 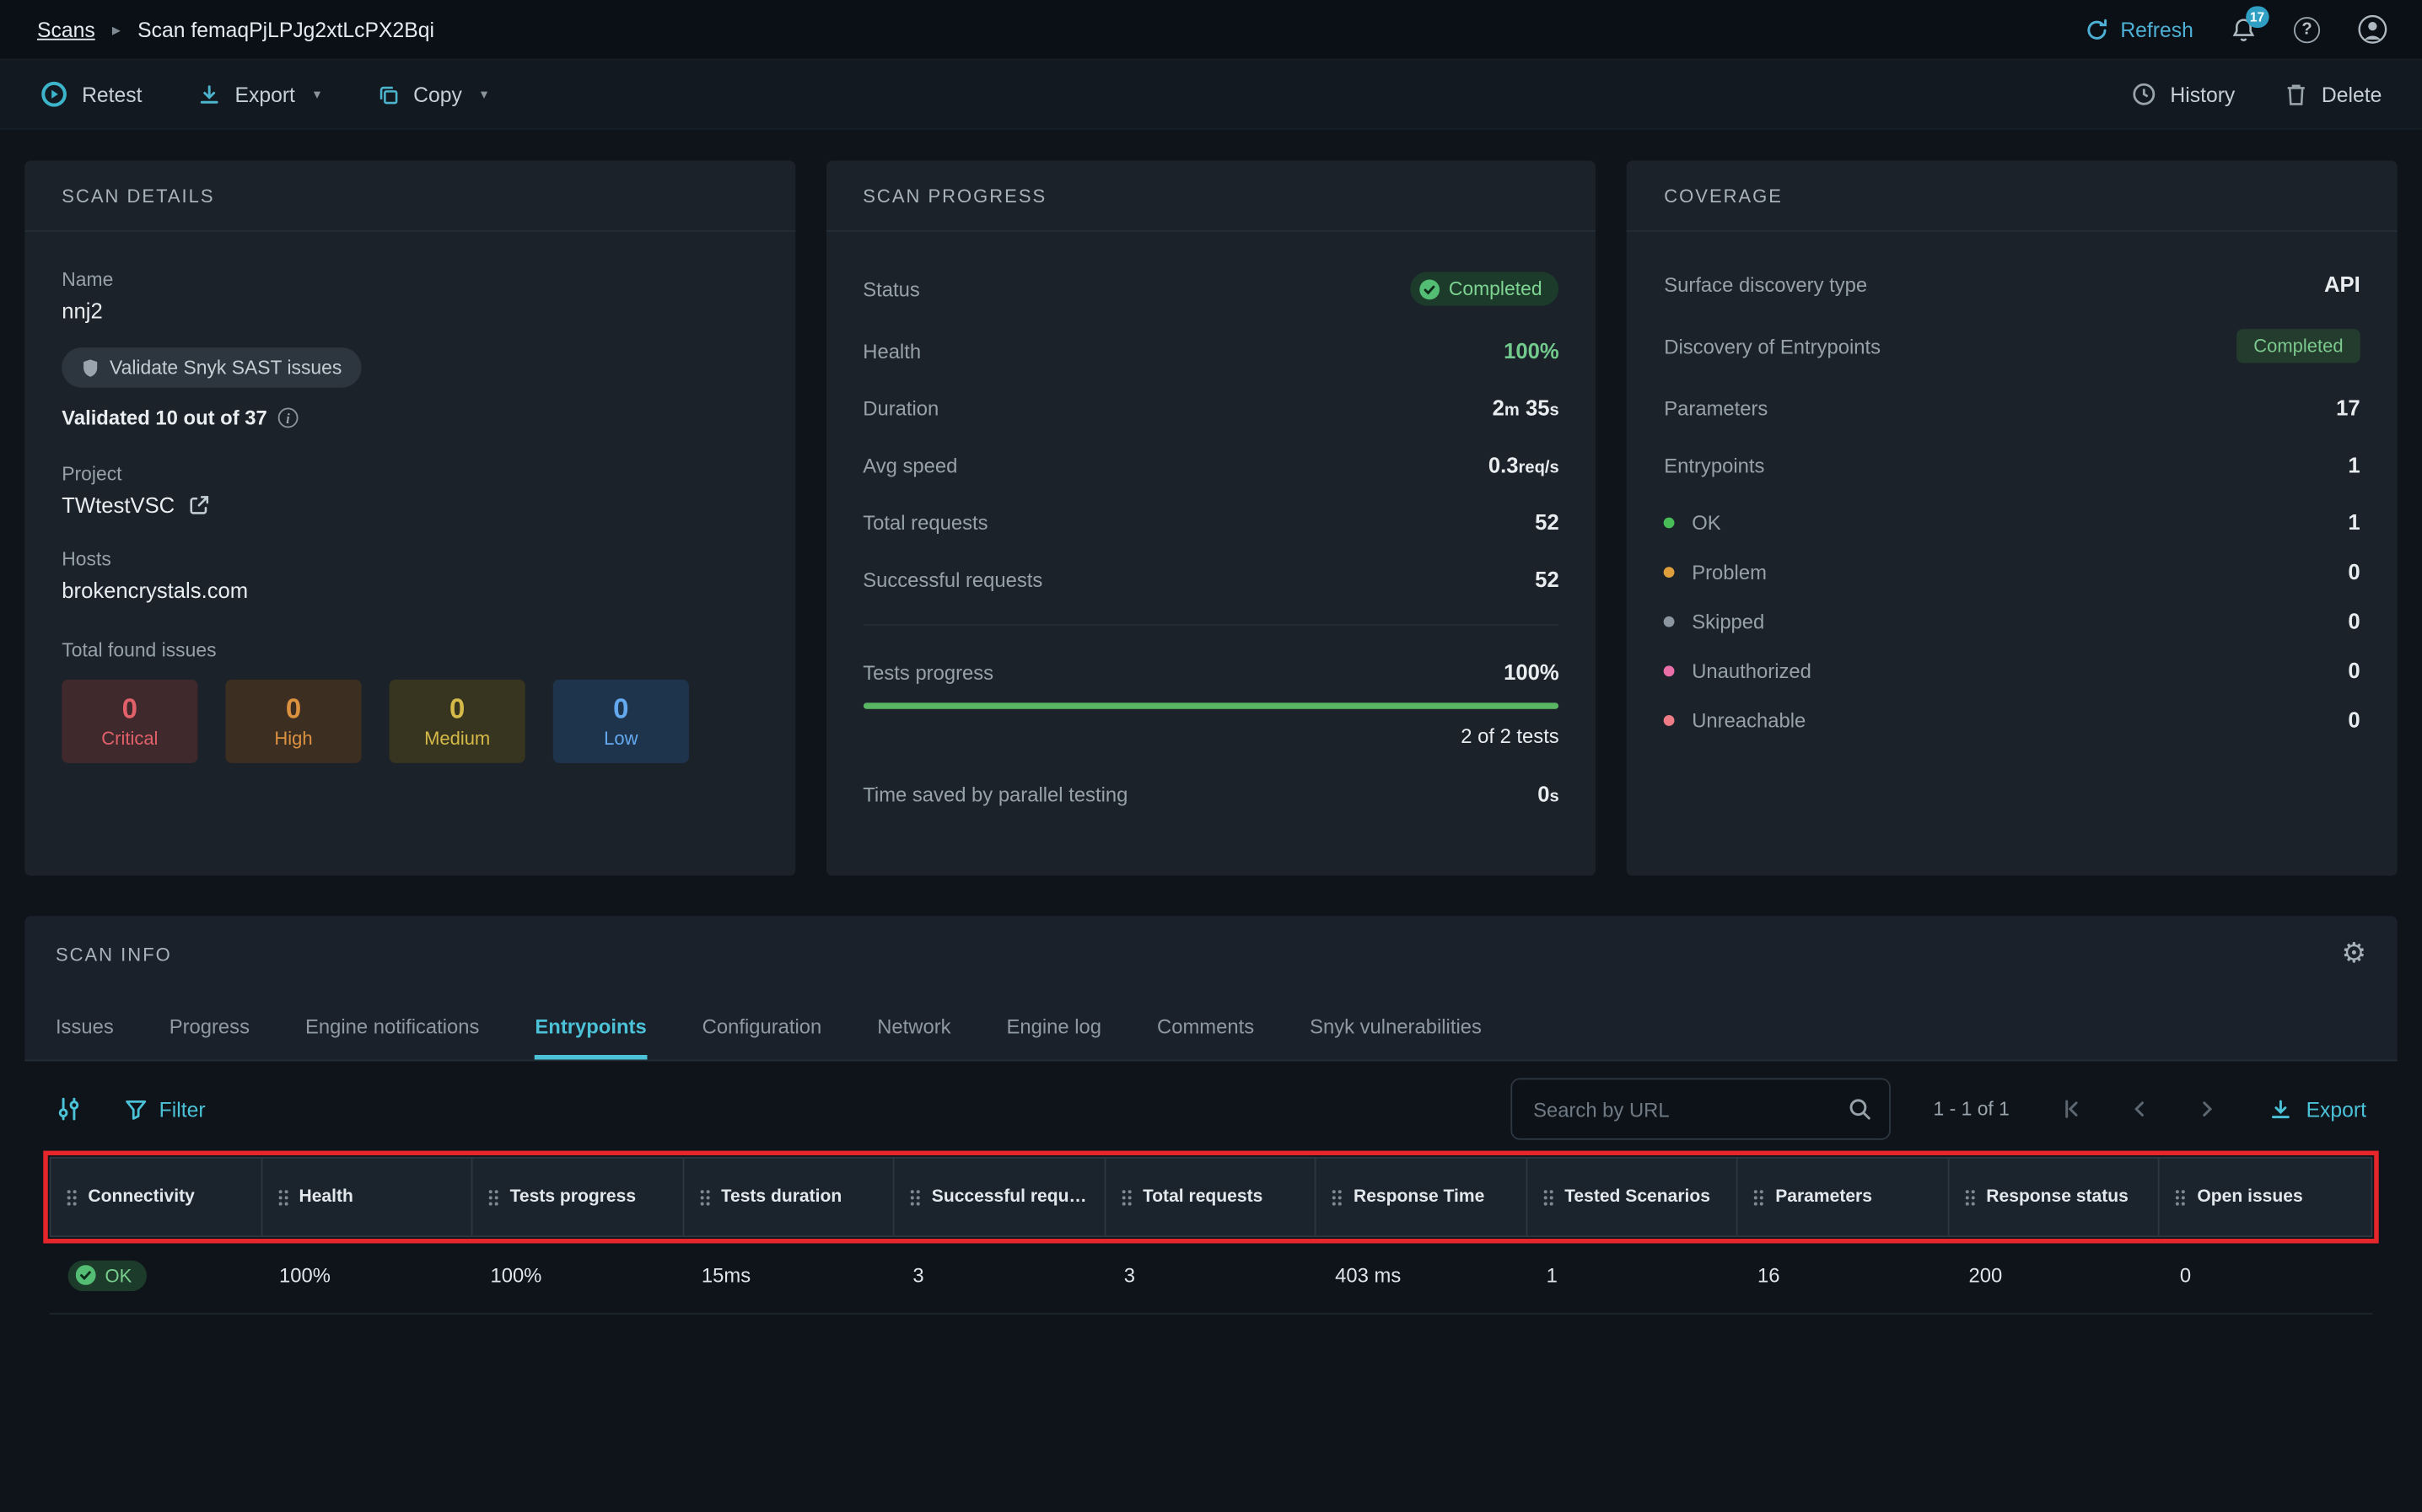 I want to click on column-header-parameters: Parameters, so click(x=1844, y=1197).